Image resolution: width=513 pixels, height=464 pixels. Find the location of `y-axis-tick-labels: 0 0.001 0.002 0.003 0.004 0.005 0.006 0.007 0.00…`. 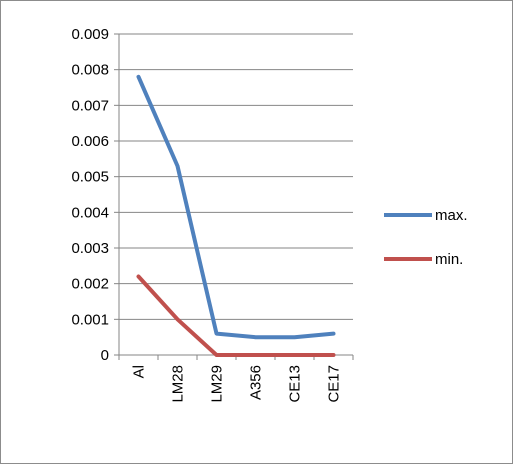

y-axis-tick-labels: 0 0.001 0.002 0.003 0.004 0.005 0.006 0.007 0.00… is located at coordinates (90, 195).